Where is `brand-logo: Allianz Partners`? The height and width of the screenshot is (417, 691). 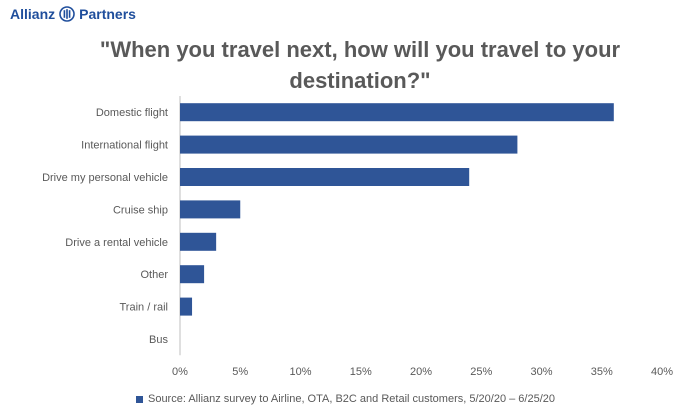 brand-logo: Allianz Partners is located at coordinates (73, 14).